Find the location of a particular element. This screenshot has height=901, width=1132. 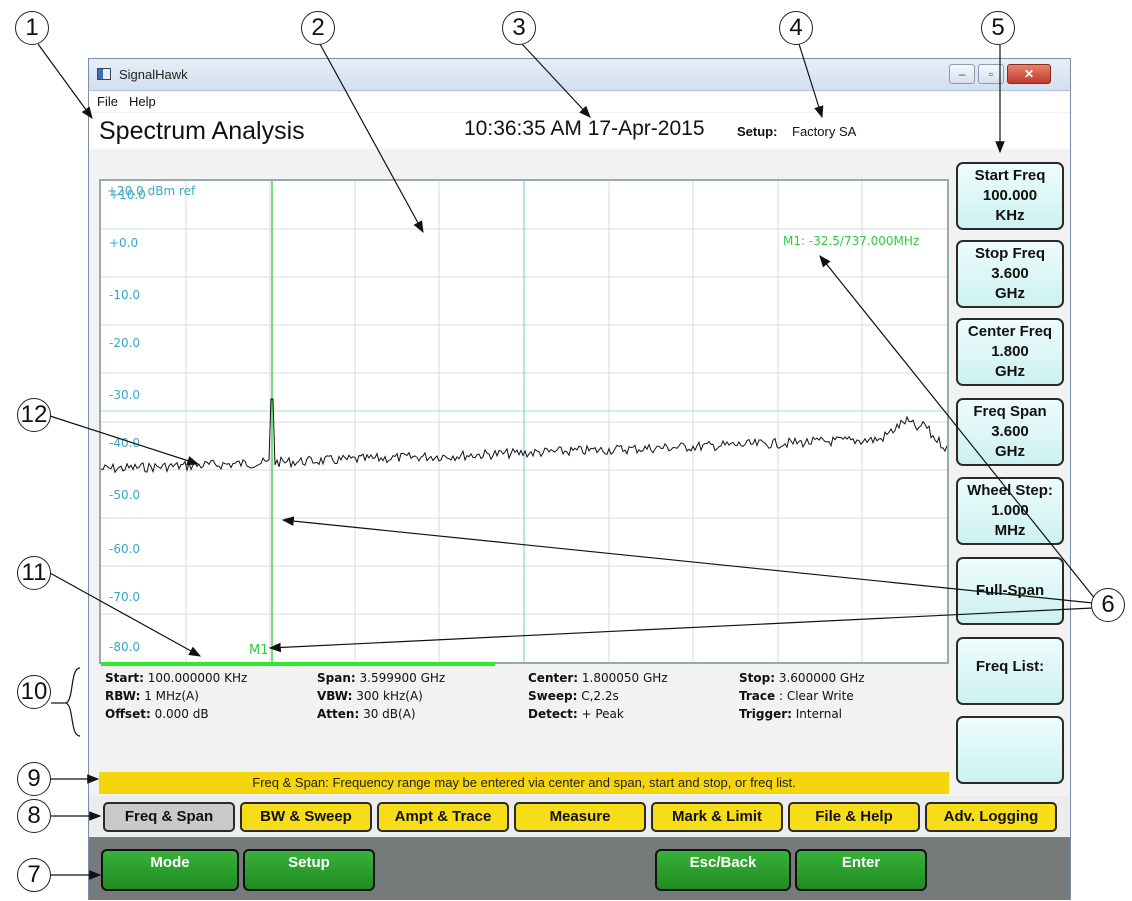

menu-file: File is located at coordinates (107, 101).